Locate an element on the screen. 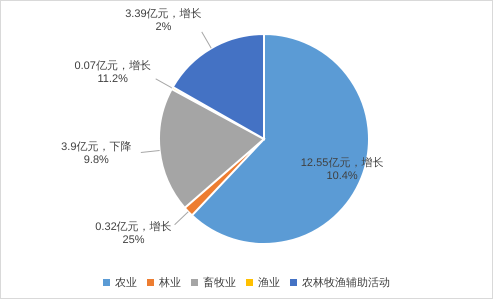  legend-label: 林业 is located at coordinates (169, 283).